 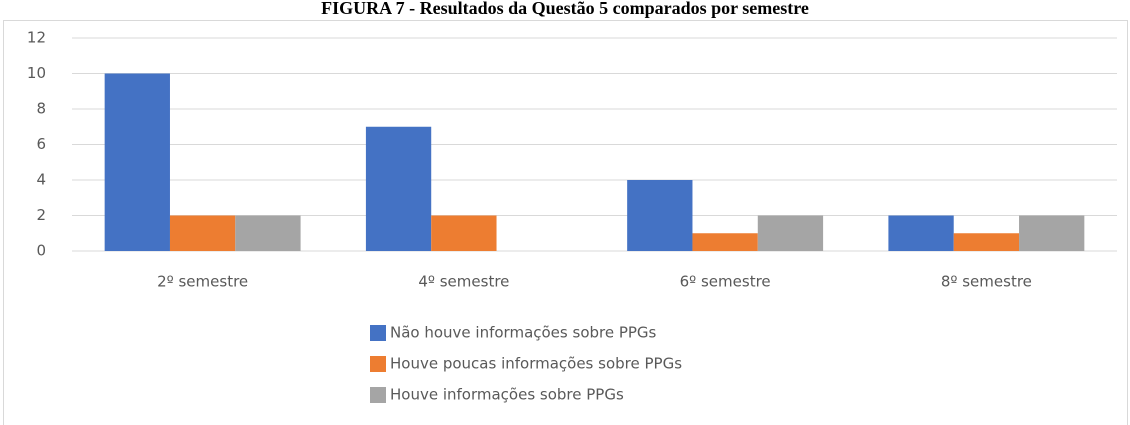 I want to click on y-tick-label: 0, so click(x=41, y=251).